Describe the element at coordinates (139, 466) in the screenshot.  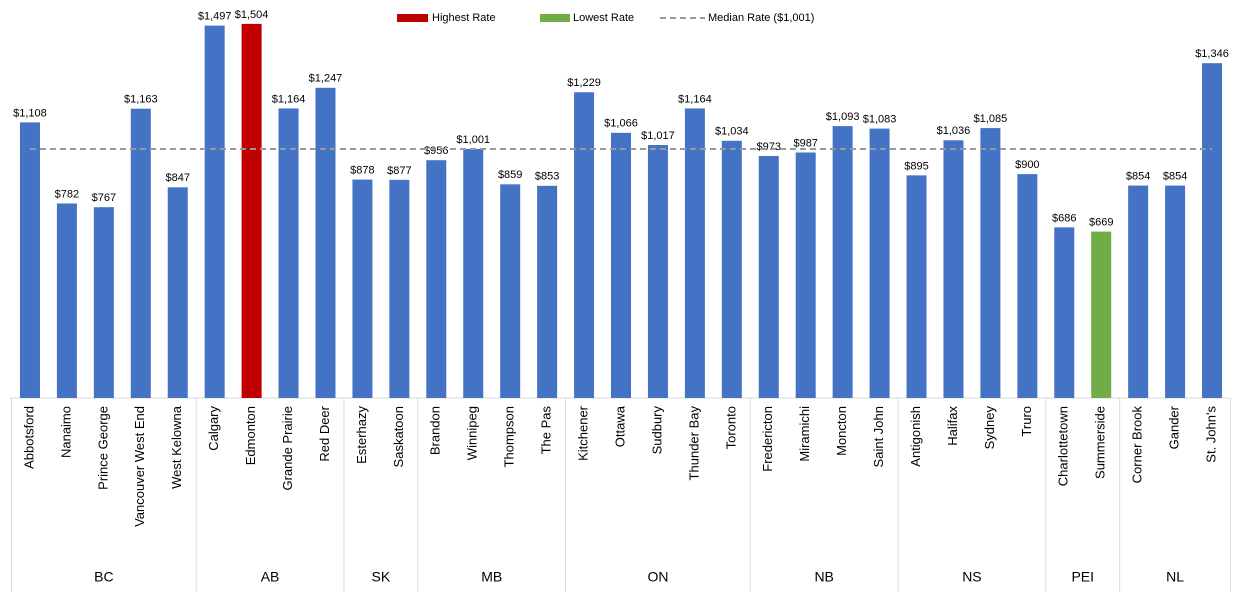
I see `x-tick-label: Vancouver West End` at that location.